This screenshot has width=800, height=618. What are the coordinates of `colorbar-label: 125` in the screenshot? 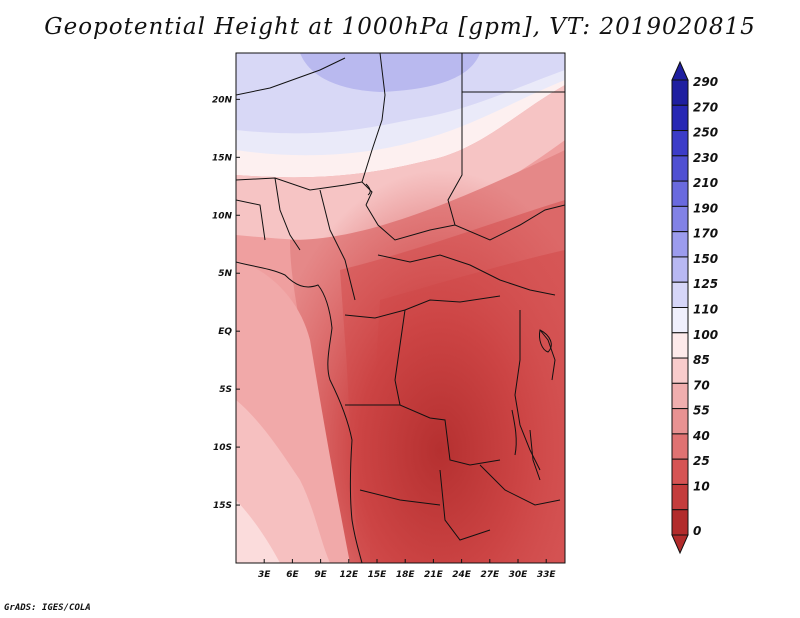 It's located at (705, 284).